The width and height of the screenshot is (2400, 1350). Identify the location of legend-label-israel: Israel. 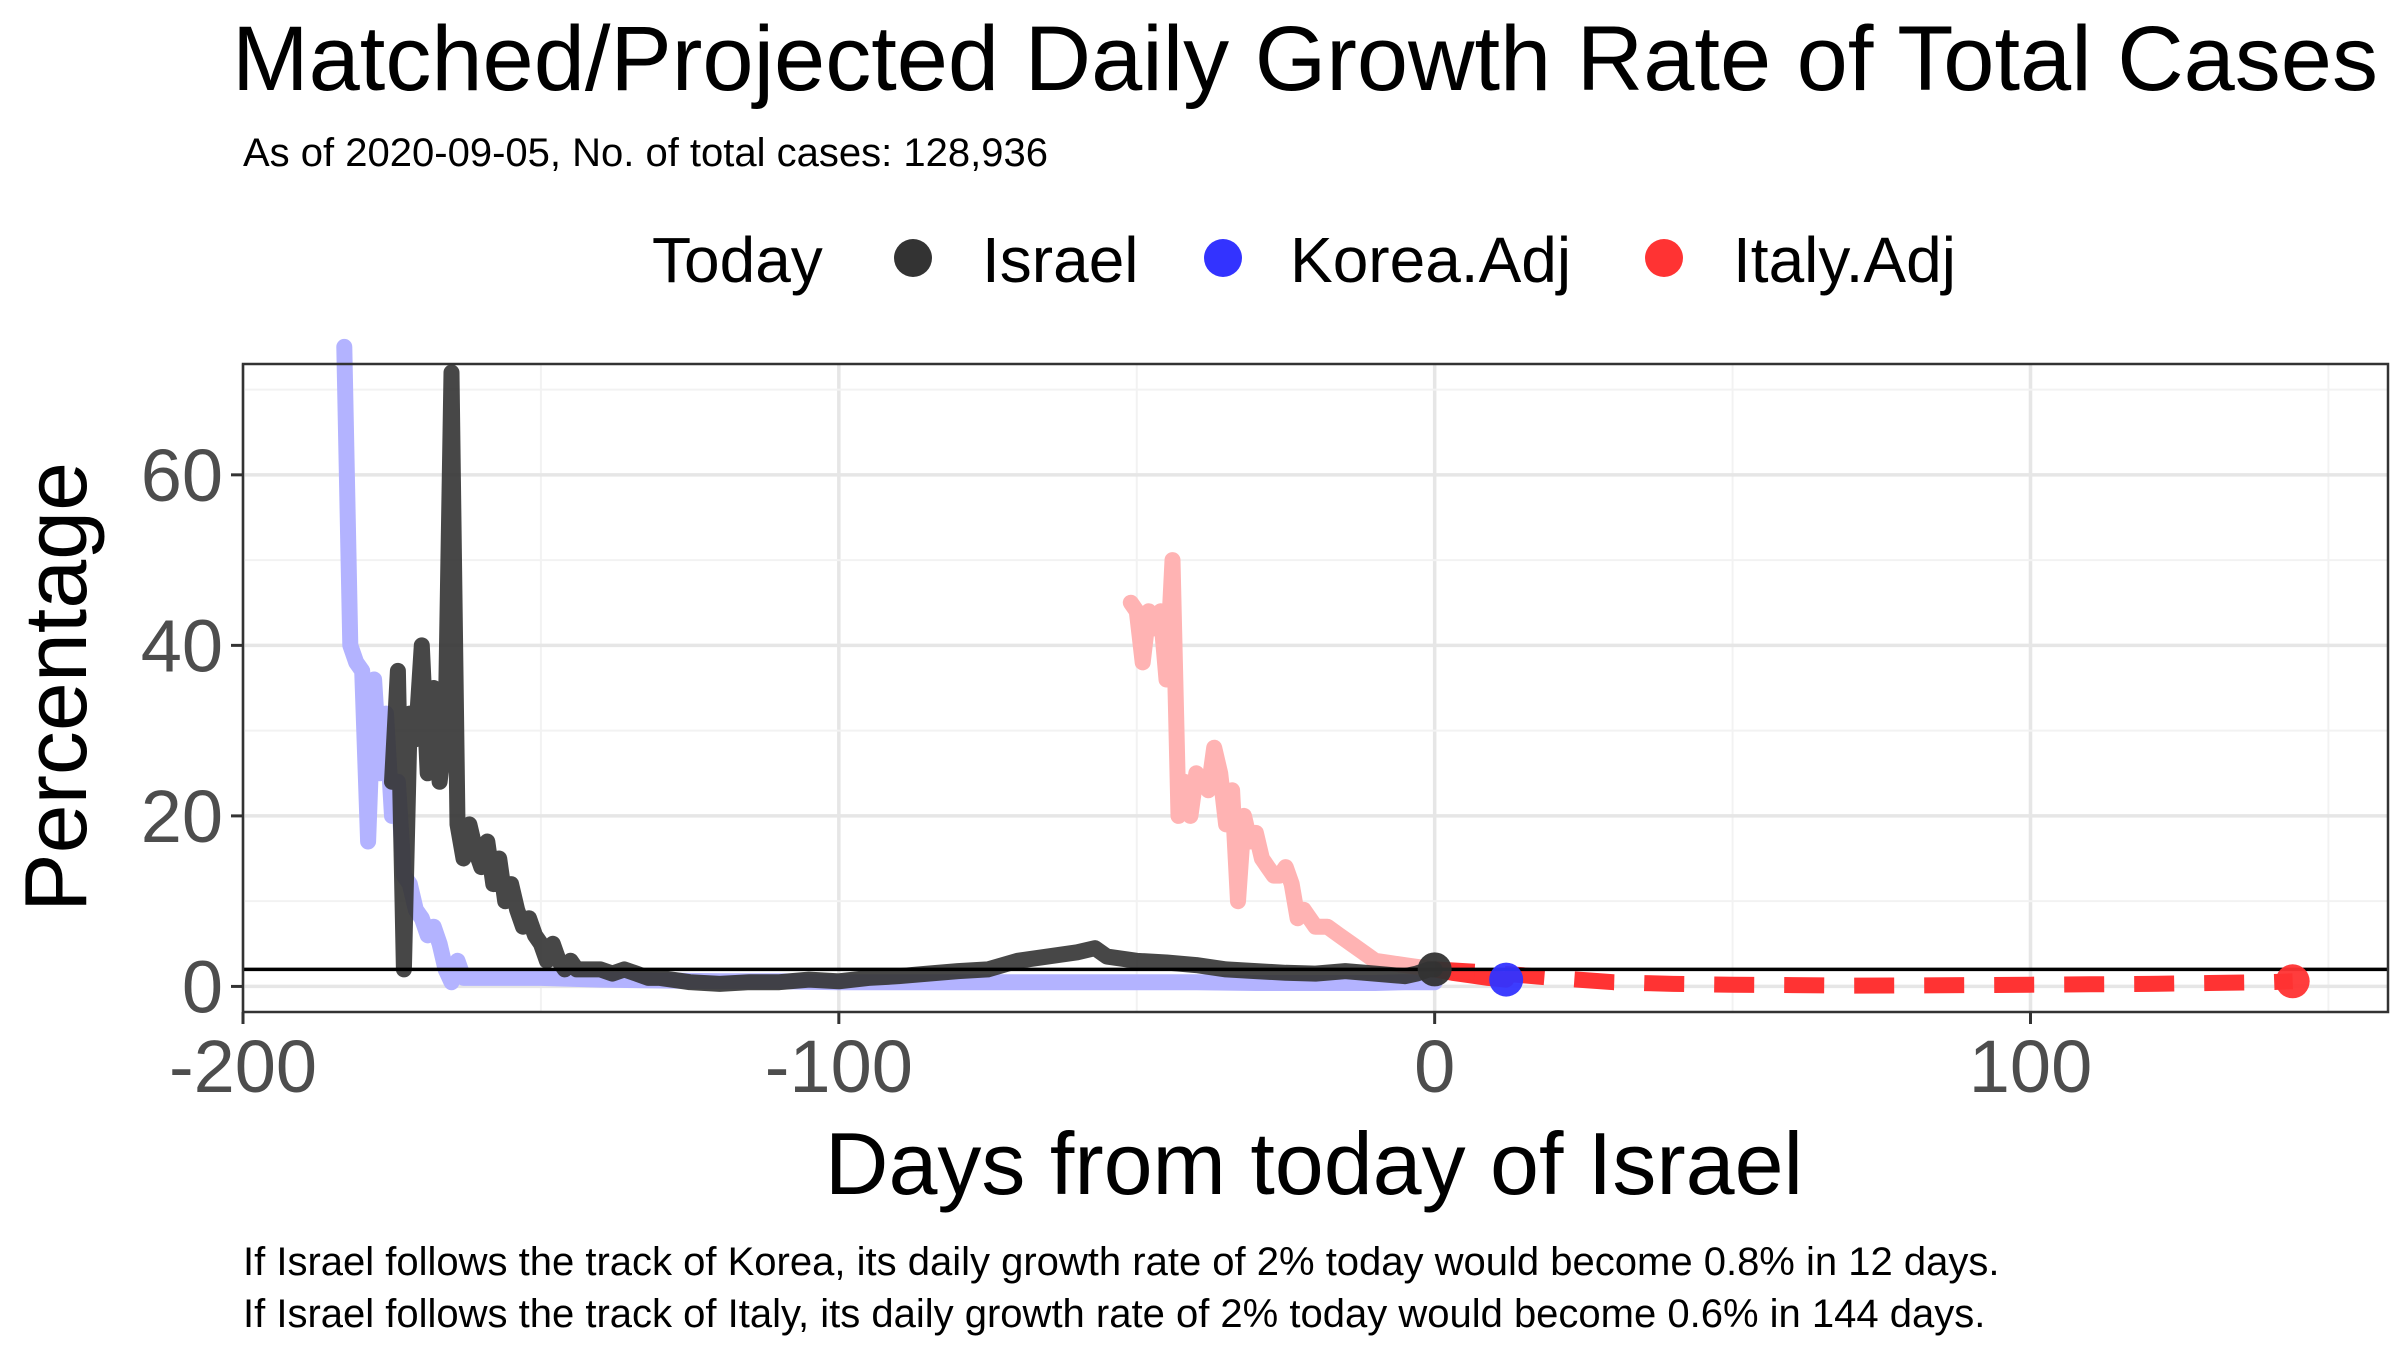
(1060, 260).